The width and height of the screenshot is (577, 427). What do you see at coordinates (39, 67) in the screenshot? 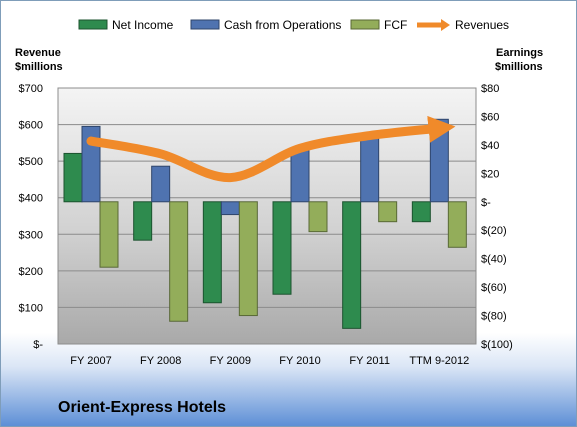
I see `left-axis-title: $millions` at bounding box center [39, 67].